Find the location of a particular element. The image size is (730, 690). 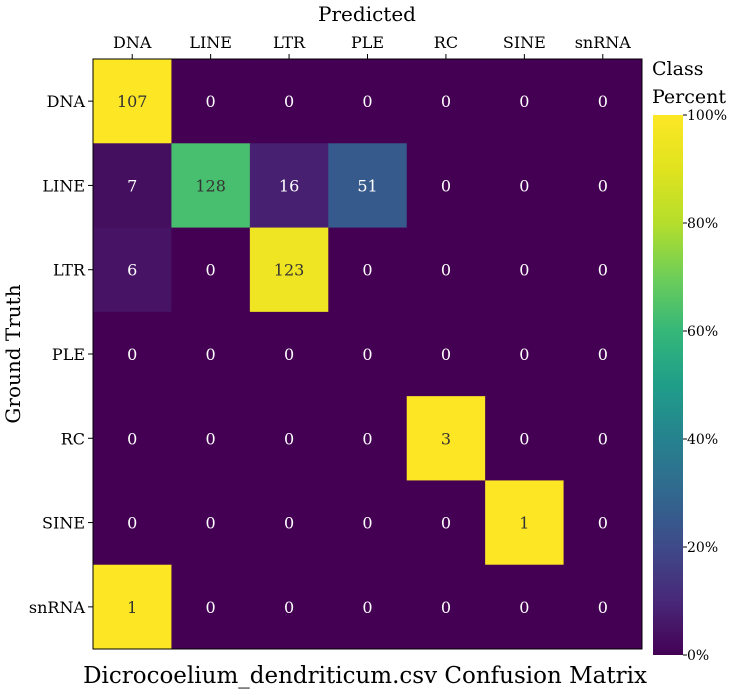

y-tick-label: RC is located at coordinates (73, 438).